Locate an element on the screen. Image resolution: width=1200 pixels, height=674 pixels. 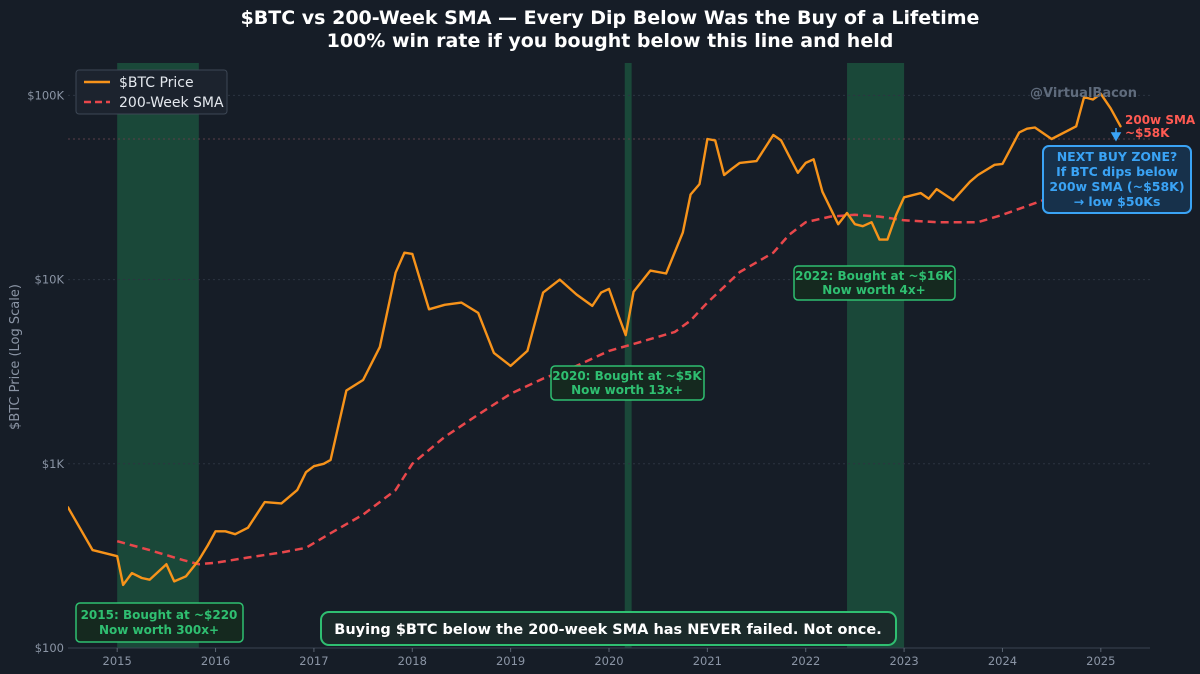
y-tick-label-2: $10K is located at coordinates (50, 280).